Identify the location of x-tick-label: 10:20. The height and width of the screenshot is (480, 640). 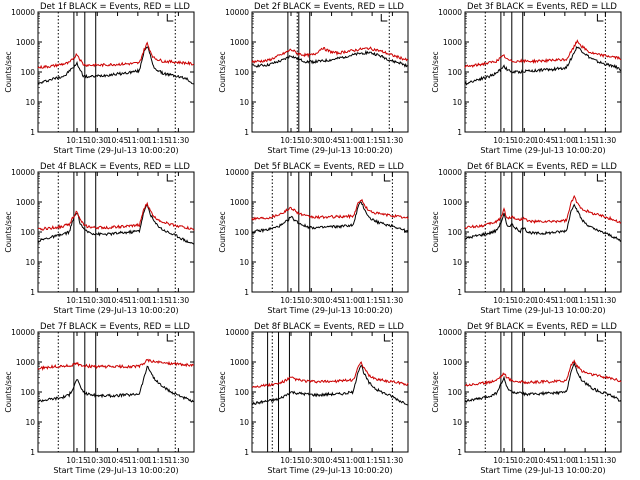
(524, 140).